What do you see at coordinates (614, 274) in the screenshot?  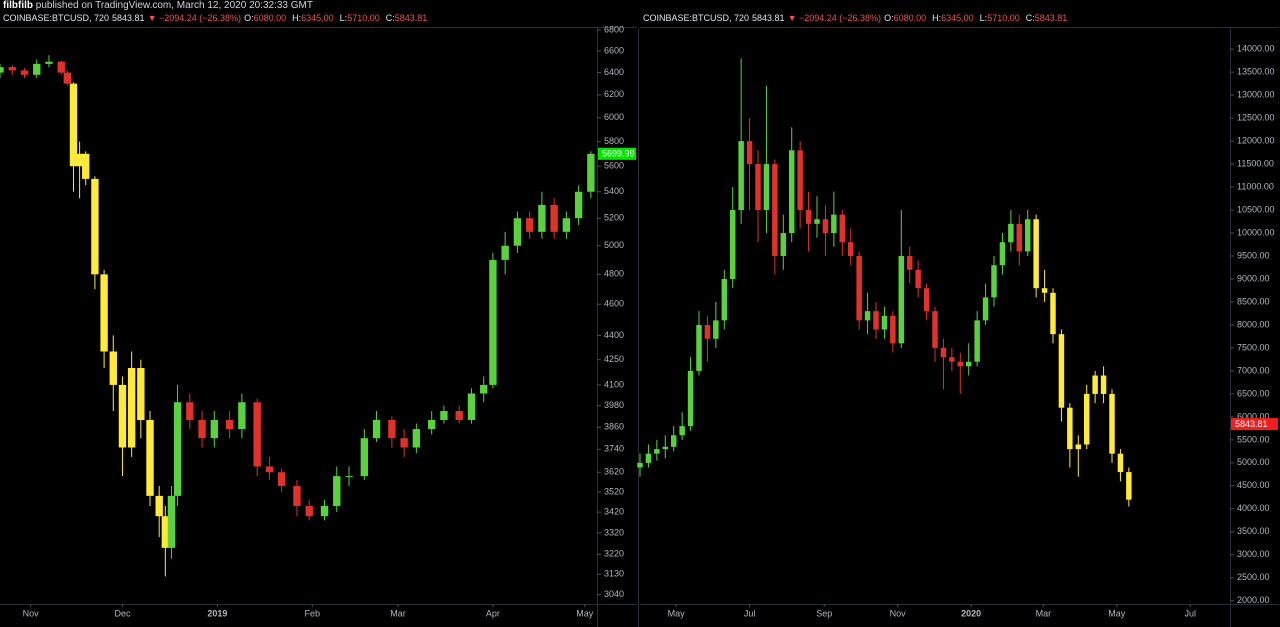 I see `y-tick-label: 4800` at bounding box center [614, 274].